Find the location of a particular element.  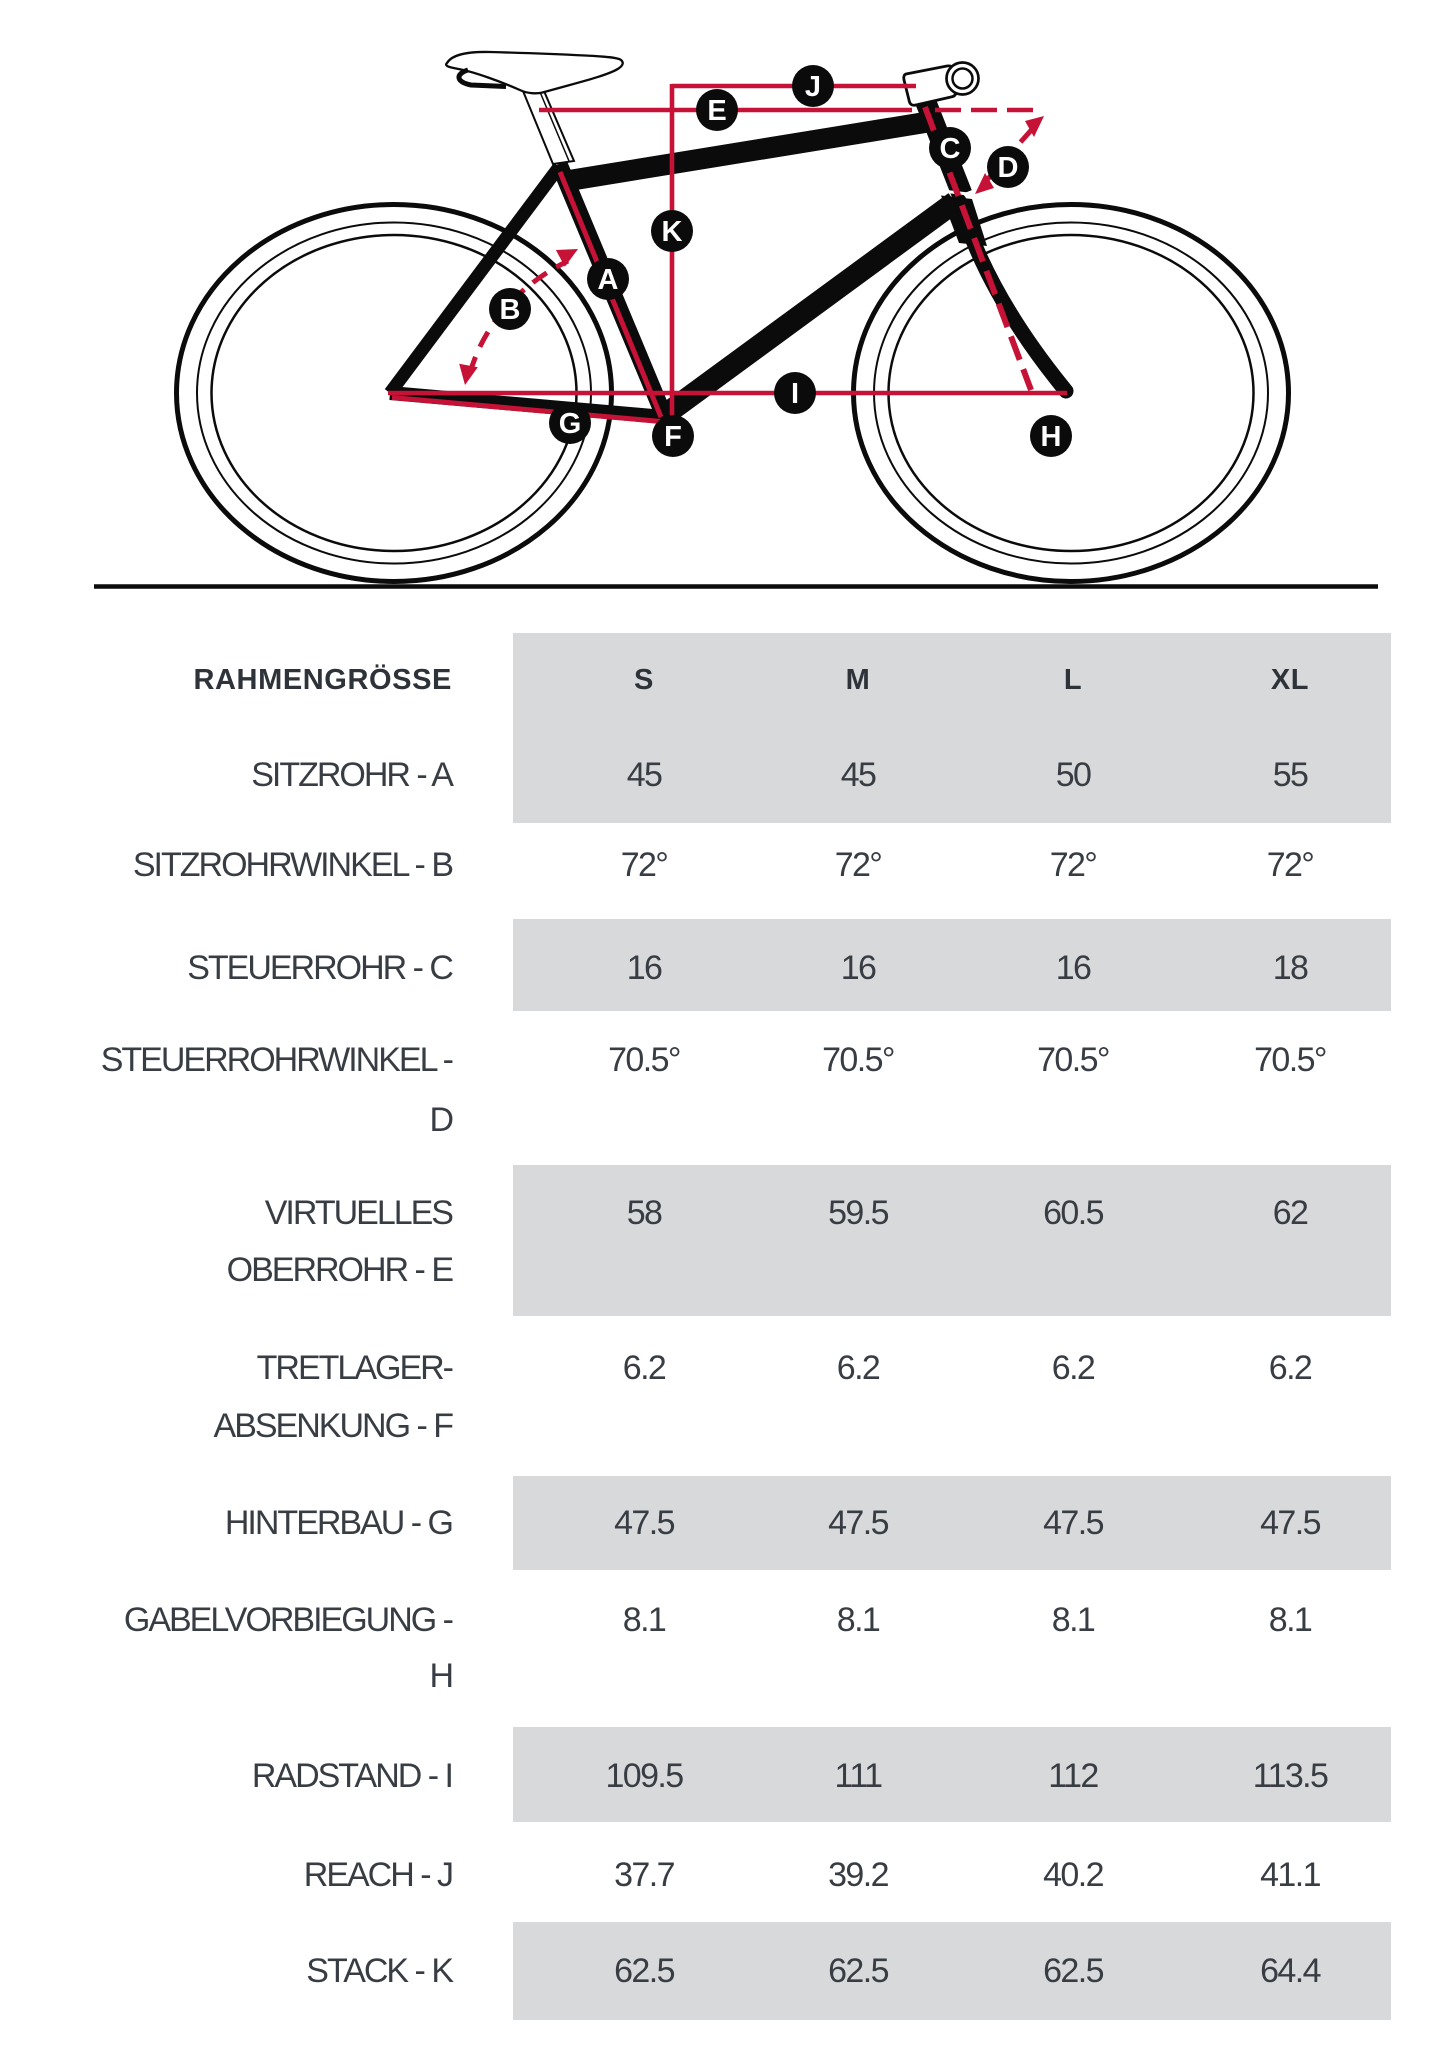

svg-text: A is located at coordinates (608, 280).